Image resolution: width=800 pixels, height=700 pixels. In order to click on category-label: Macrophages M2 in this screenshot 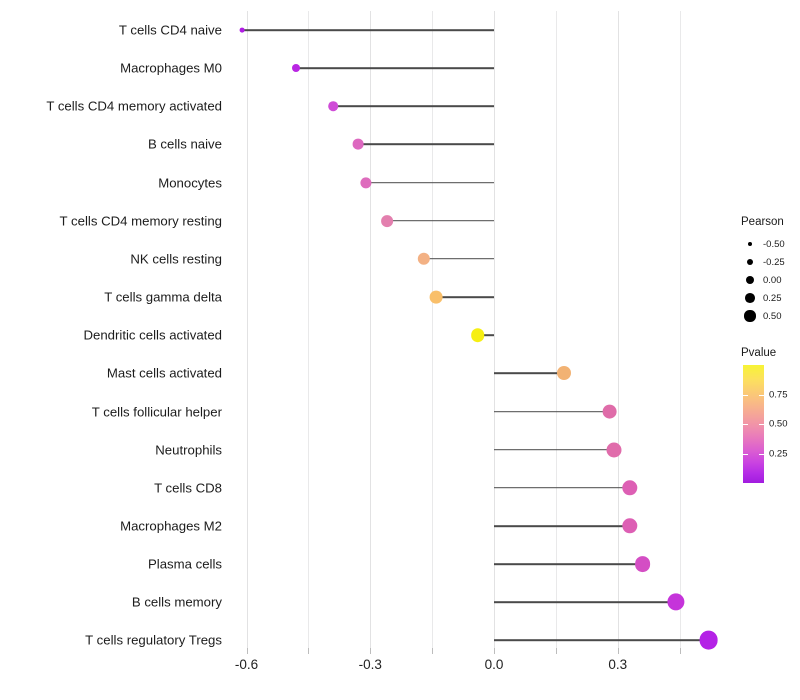, I will do `click(171, 526)`.